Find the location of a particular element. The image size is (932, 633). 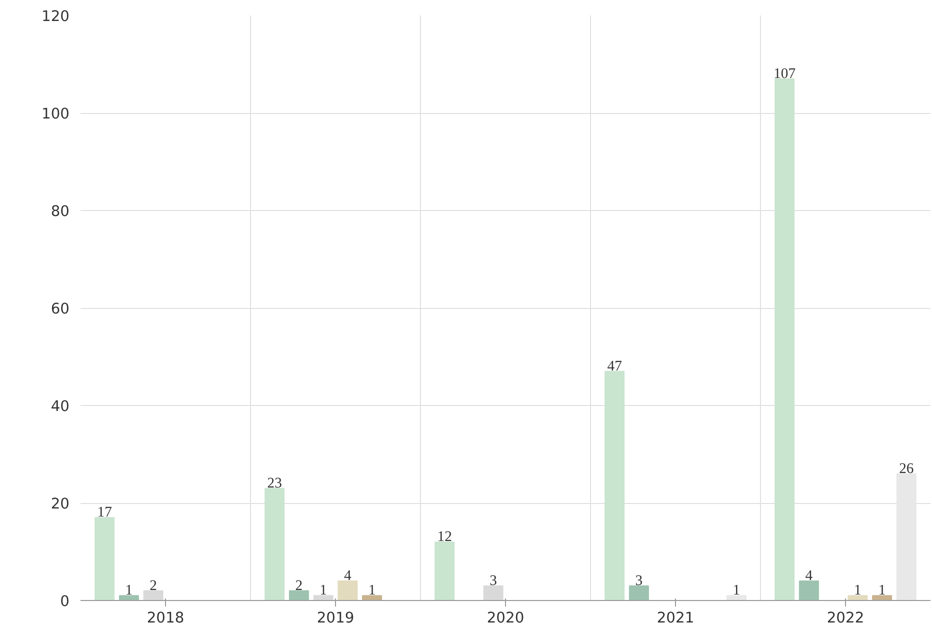

data-label: 26 is located at coordinates (906, 468).